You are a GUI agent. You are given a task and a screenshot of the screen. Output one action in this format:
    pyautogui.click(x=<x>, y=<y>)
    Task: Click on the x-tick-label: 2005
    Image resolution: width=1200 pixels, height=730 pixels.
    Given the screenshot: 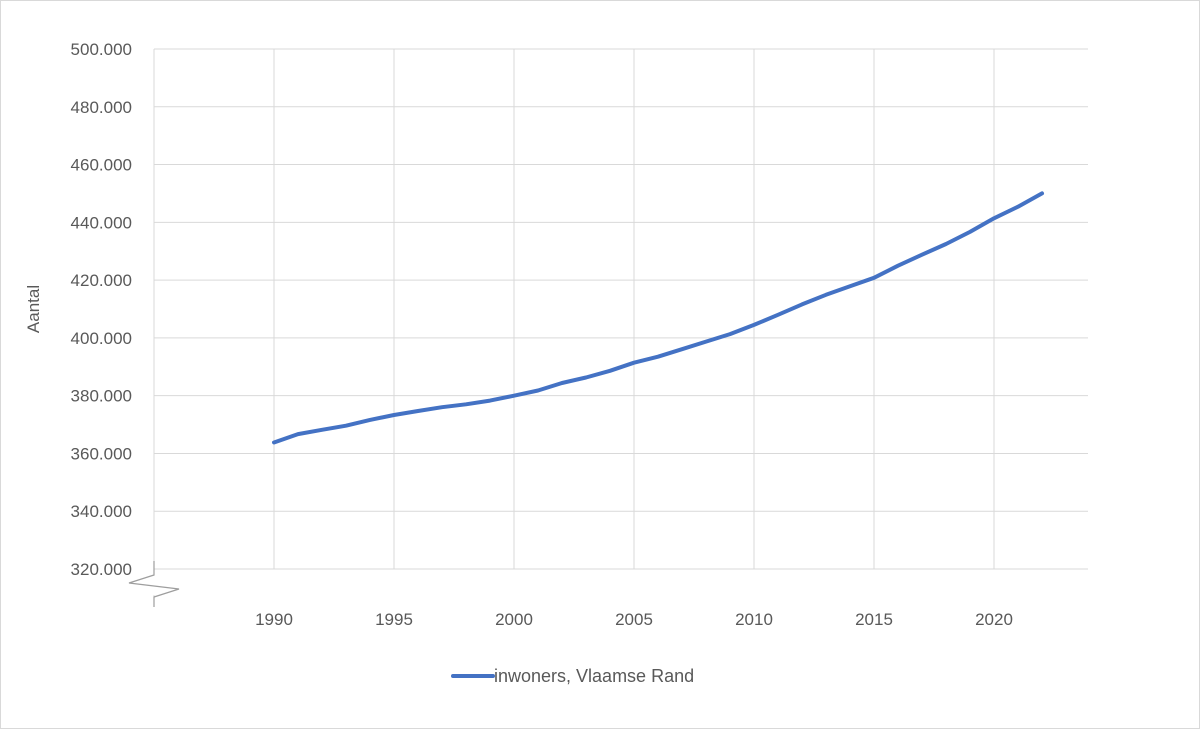 What is the action you would take?
    pyautogui.click(x=634, y=619)
    